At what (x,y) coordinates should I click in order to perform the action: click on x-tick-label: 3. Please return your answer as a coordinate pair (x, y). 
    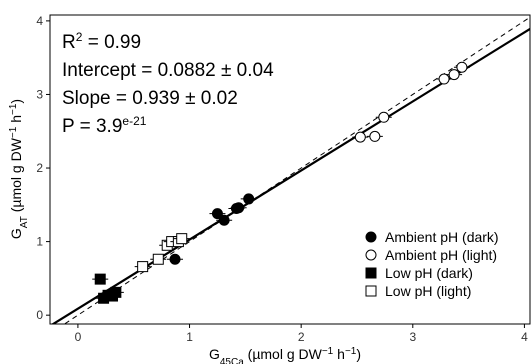
    Looking at the image, I should click on (412, 337).